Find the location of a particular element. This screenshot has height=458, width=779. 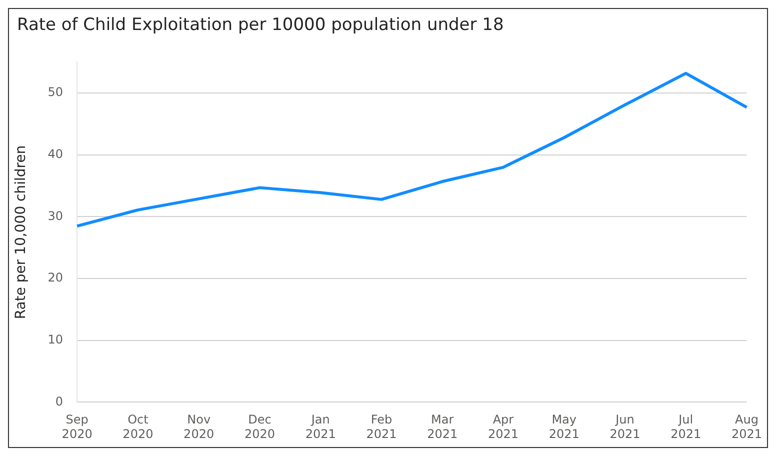

x-tick-label: Aug 2021 is located at coordinates (746, 426).